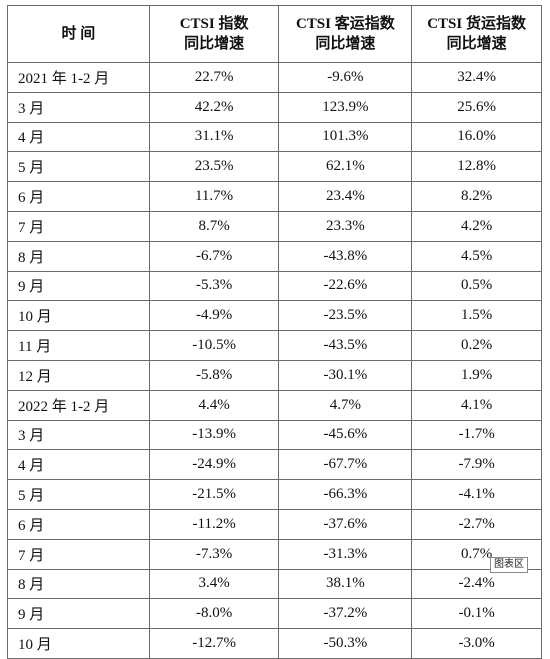  I want to click on header-freight: CTSI 货运指数 同比增速, so click(476, 34).